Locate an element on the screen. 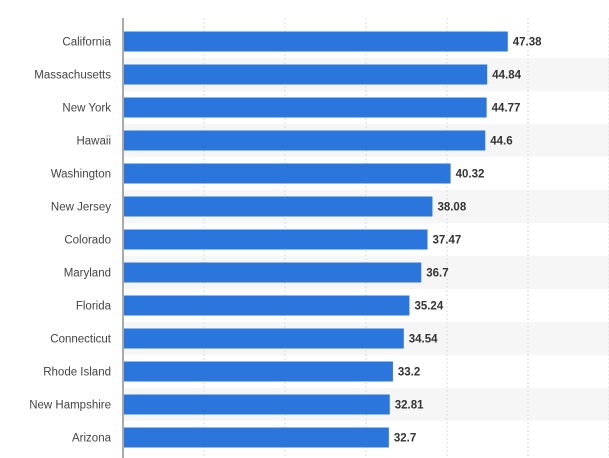  value-label: 38.08 is located at coordinates (451, 208).